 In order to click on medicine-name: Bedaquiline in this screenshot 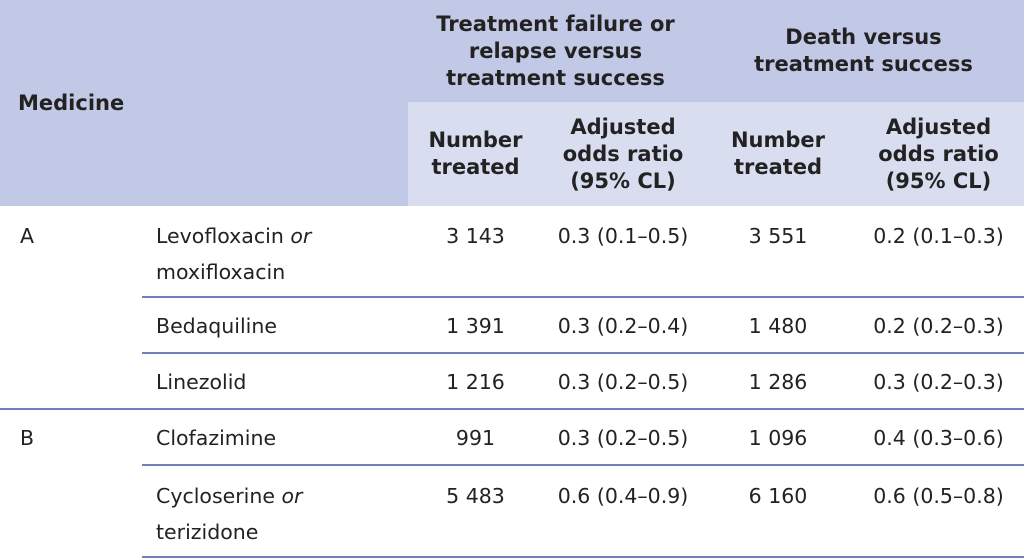, I will do `click(275, 324)`.